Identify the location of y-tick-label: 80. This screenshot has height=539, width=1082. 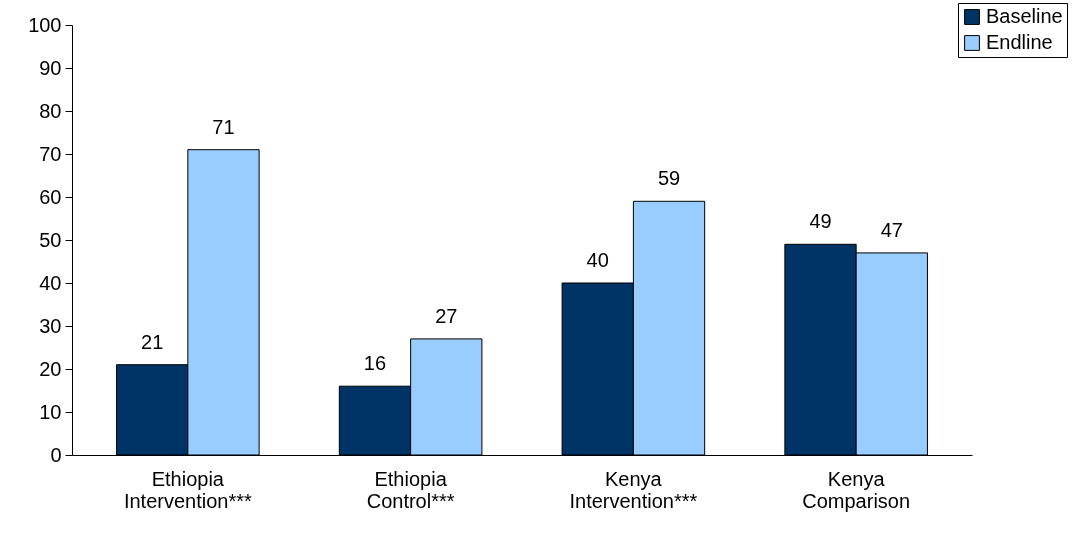
(50, 110).